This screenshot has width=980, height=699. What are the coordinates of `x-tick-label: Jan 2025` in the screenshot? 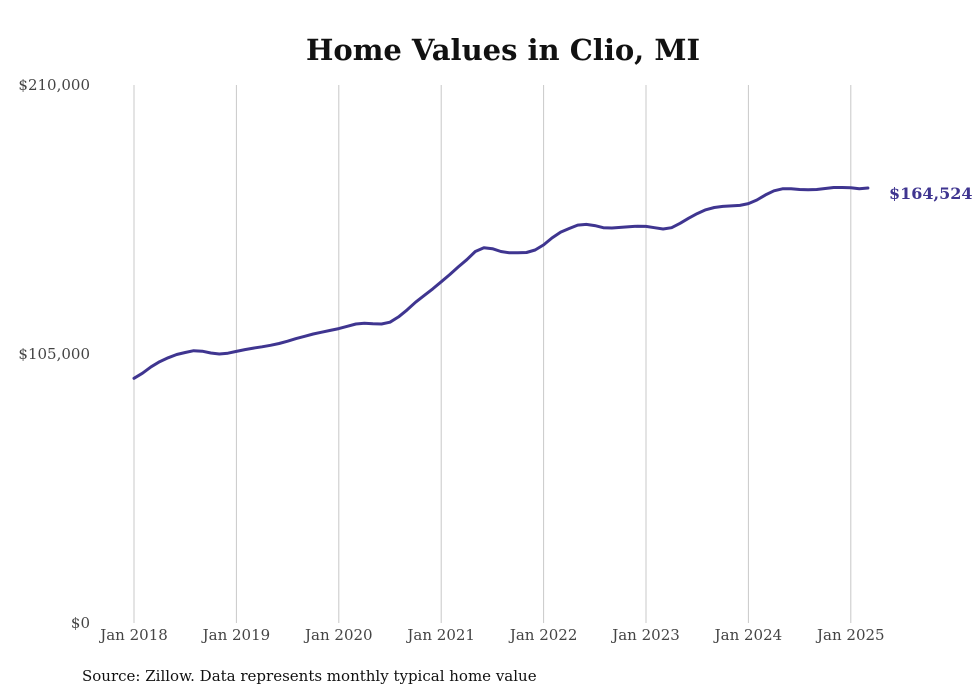 It's located at (850, 635).